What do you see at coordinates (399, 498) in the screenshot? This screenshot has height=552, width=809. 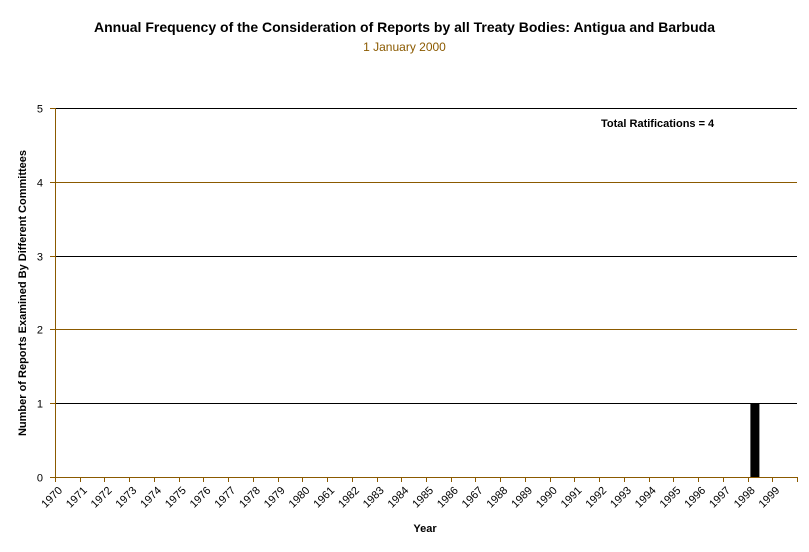 I see `x-tick-label: 1984` at bounding box center [399, 498].